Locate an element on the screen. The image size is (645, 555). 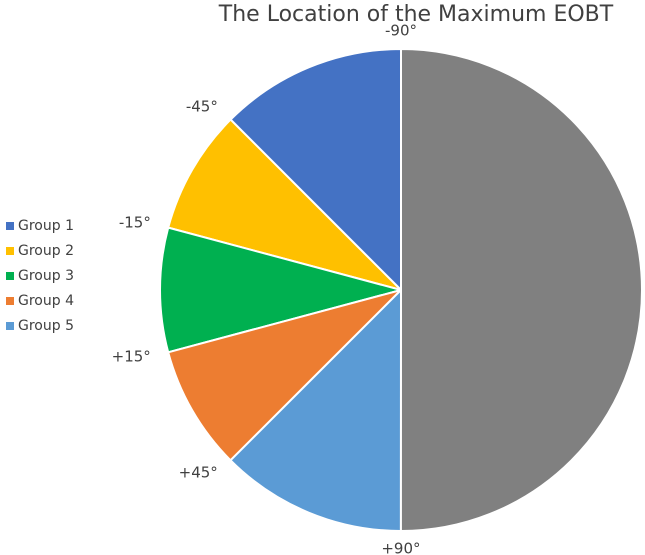
boundary-label: -45° is located at coordinates (202, 106).